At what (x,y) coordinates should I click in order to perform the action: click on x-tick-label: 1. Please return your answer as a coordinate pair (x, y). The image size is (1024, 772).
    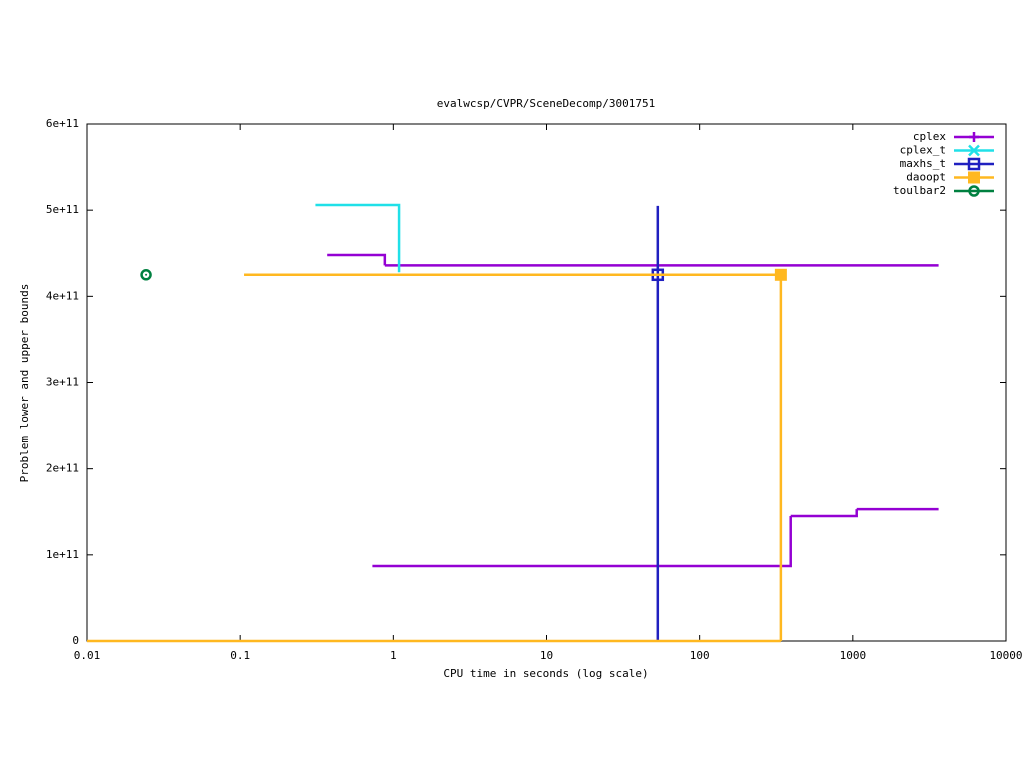
    Looking at the image, I should click on (393, 655).